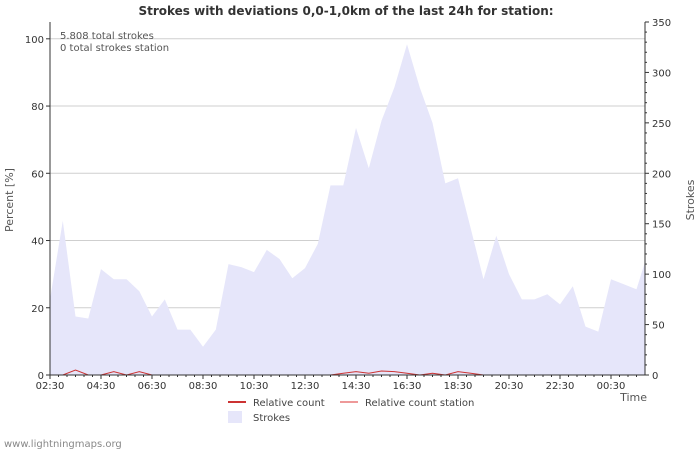 The width and height of the screenshot is (700, 450). I want to click on y-tick-label-right-150: 150, so click(661, 225).